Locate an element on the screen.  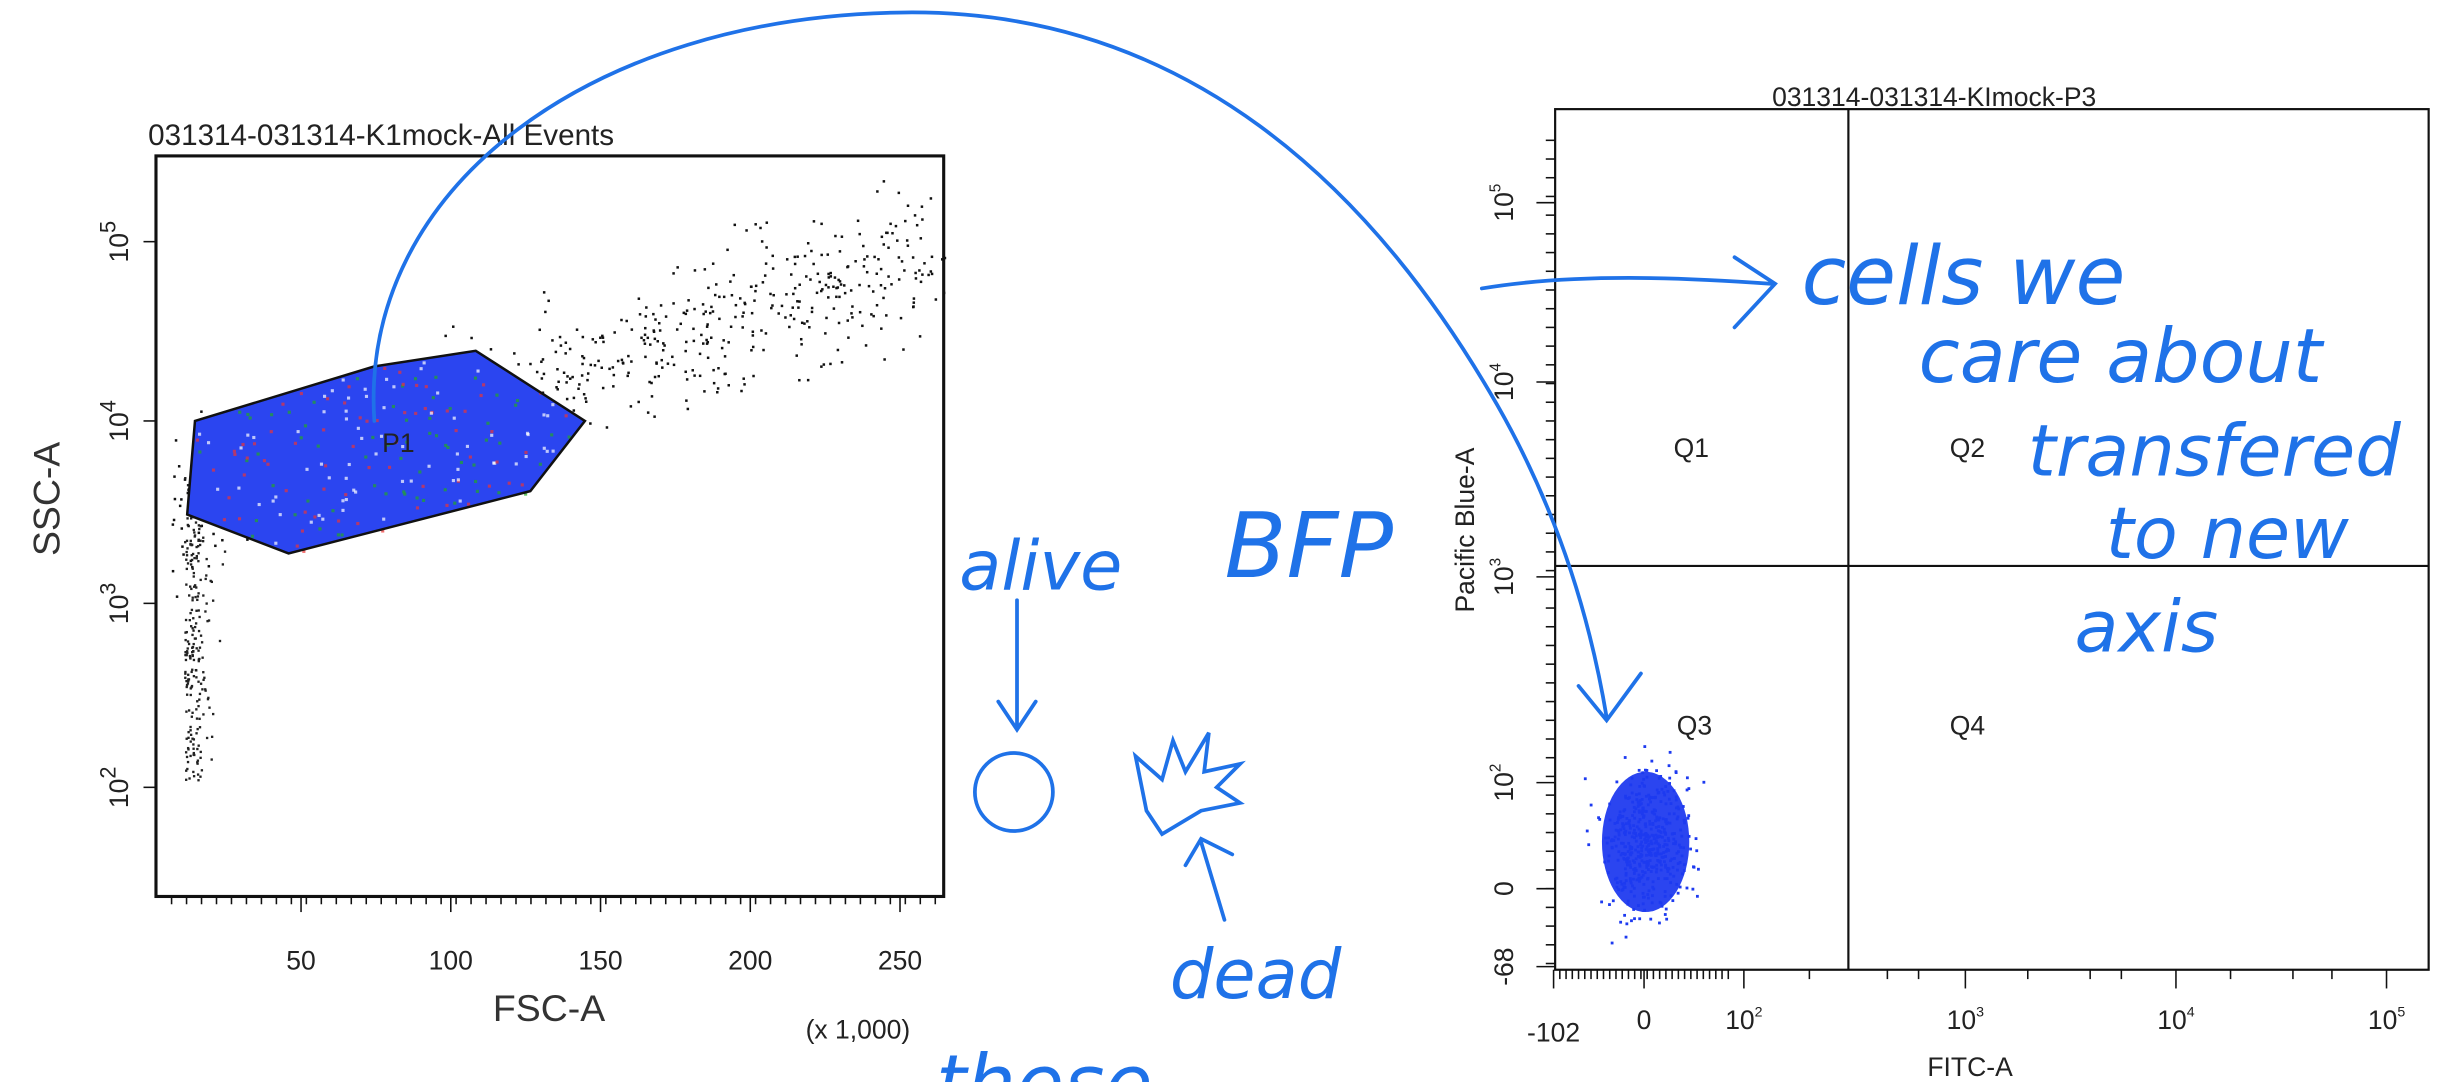
tick-label: 100 is located at coordinates (451, 961).